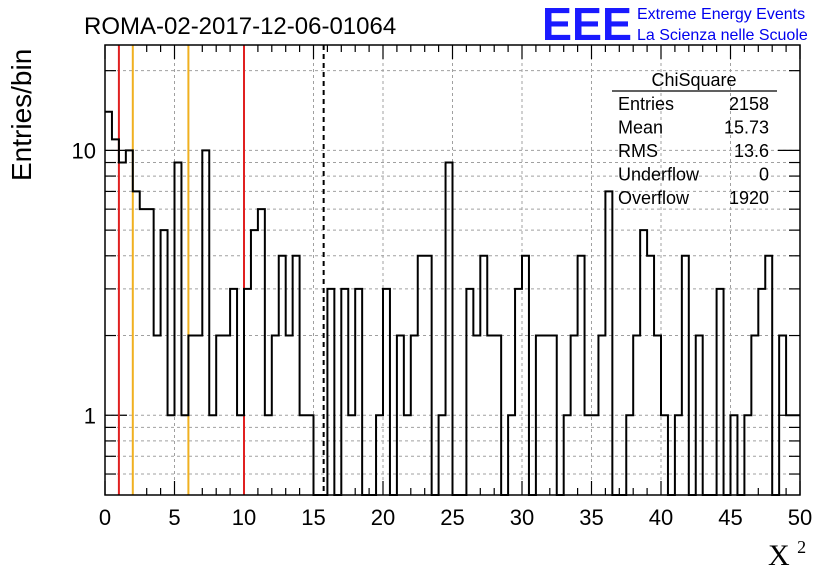 This screenshot has height=572, width=836. I want to click on x-tick-label: 5, so click(174, 517).